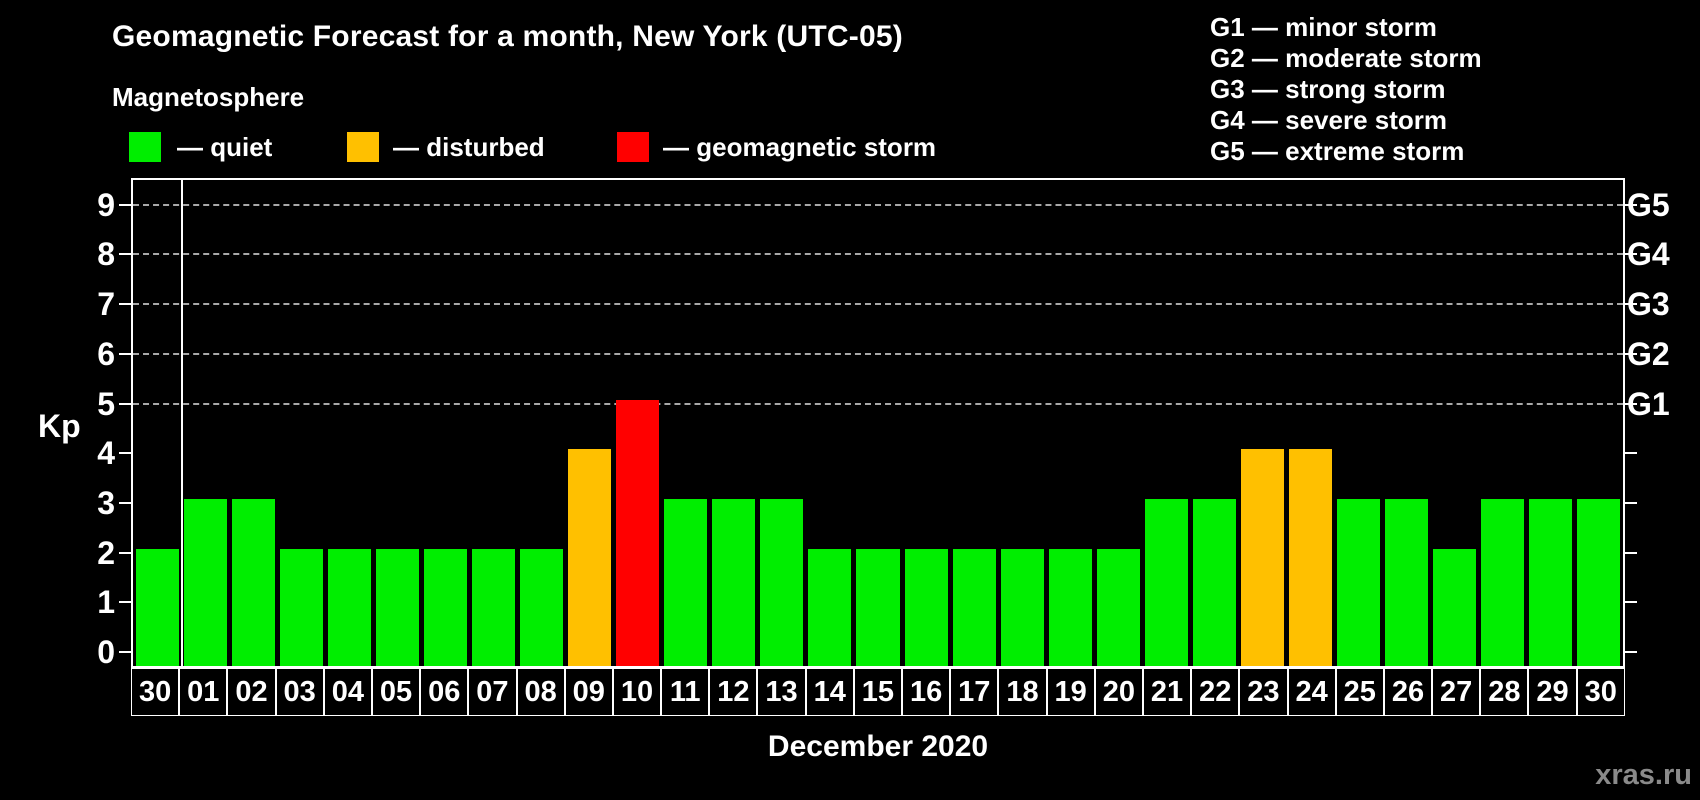 Image resolution: width=1700 pixels, height=800 pixels. I want to click on y-tick-label-4: 4, so click(106, 453).